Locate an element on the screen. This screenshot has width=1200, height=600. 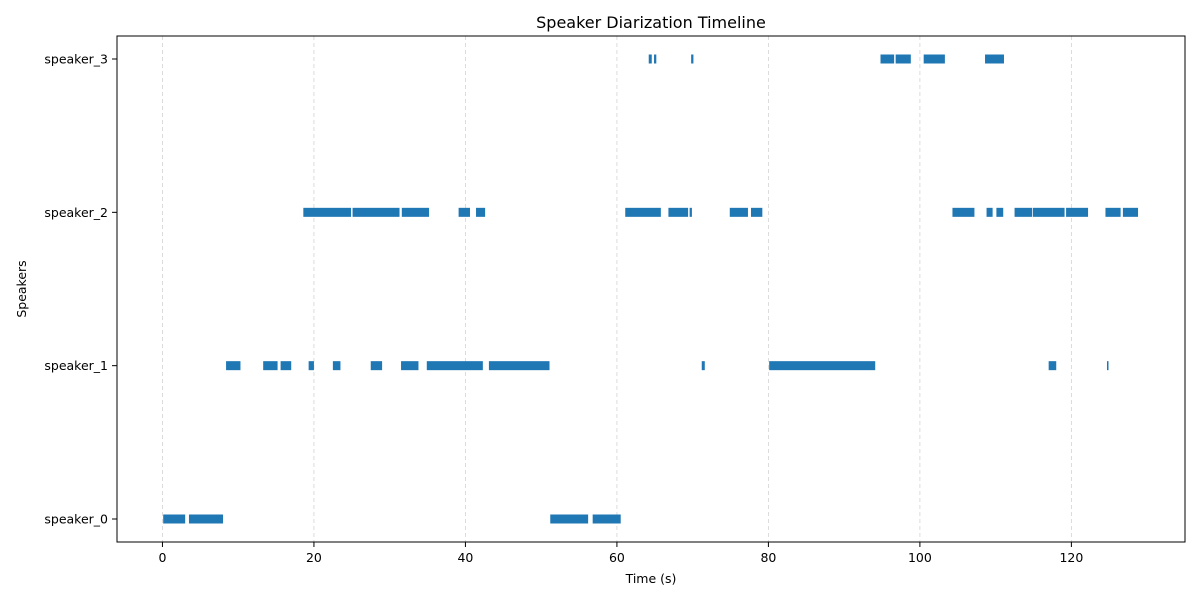
x-tick-label: 0 is located at coordinates (162, 557).